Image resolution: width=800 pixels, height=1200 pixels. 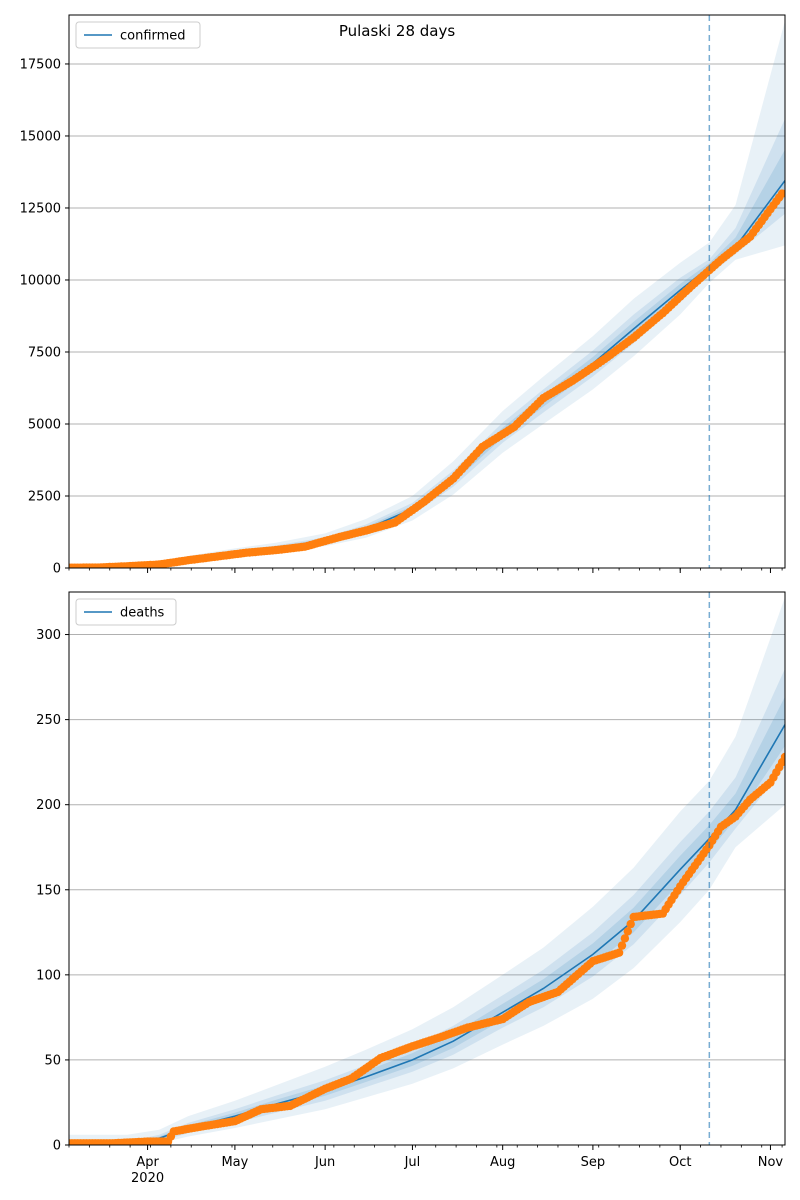 What do you see at coordinates (234, 1162) in the screenshot?
I see `x-tick-label: May` at bounding box center [234, 1162].